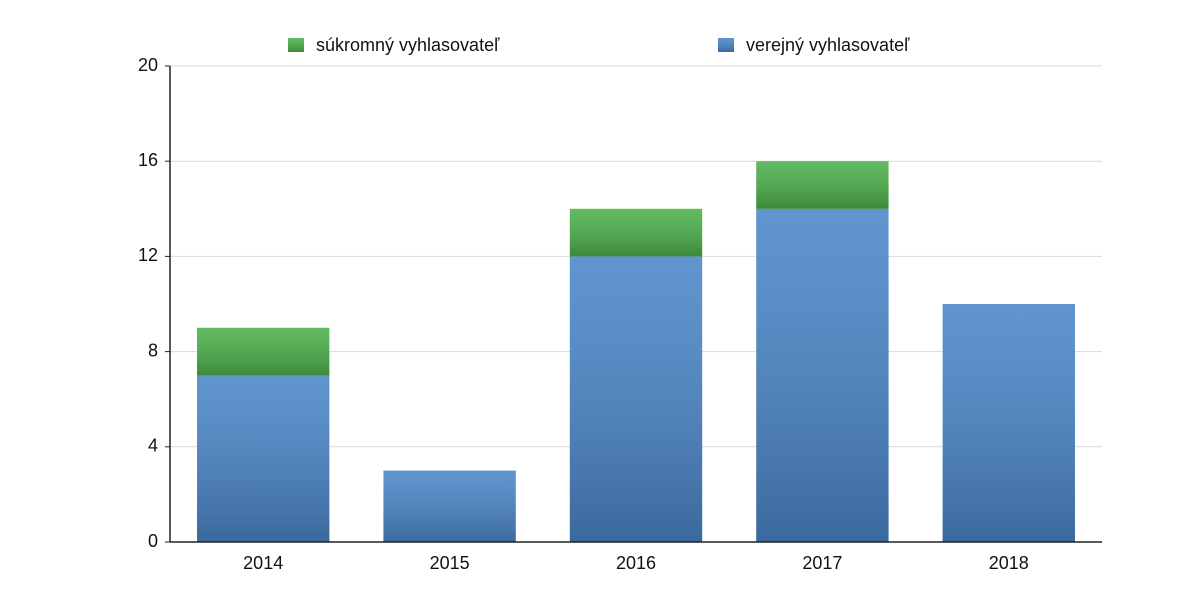 This screenshot has width=1200, height=614. What do you see at coordinates (828, 45) in the screenshot?
I see `legend-label: verejný vyhlasovateľ` at bounding box center [828, 45].